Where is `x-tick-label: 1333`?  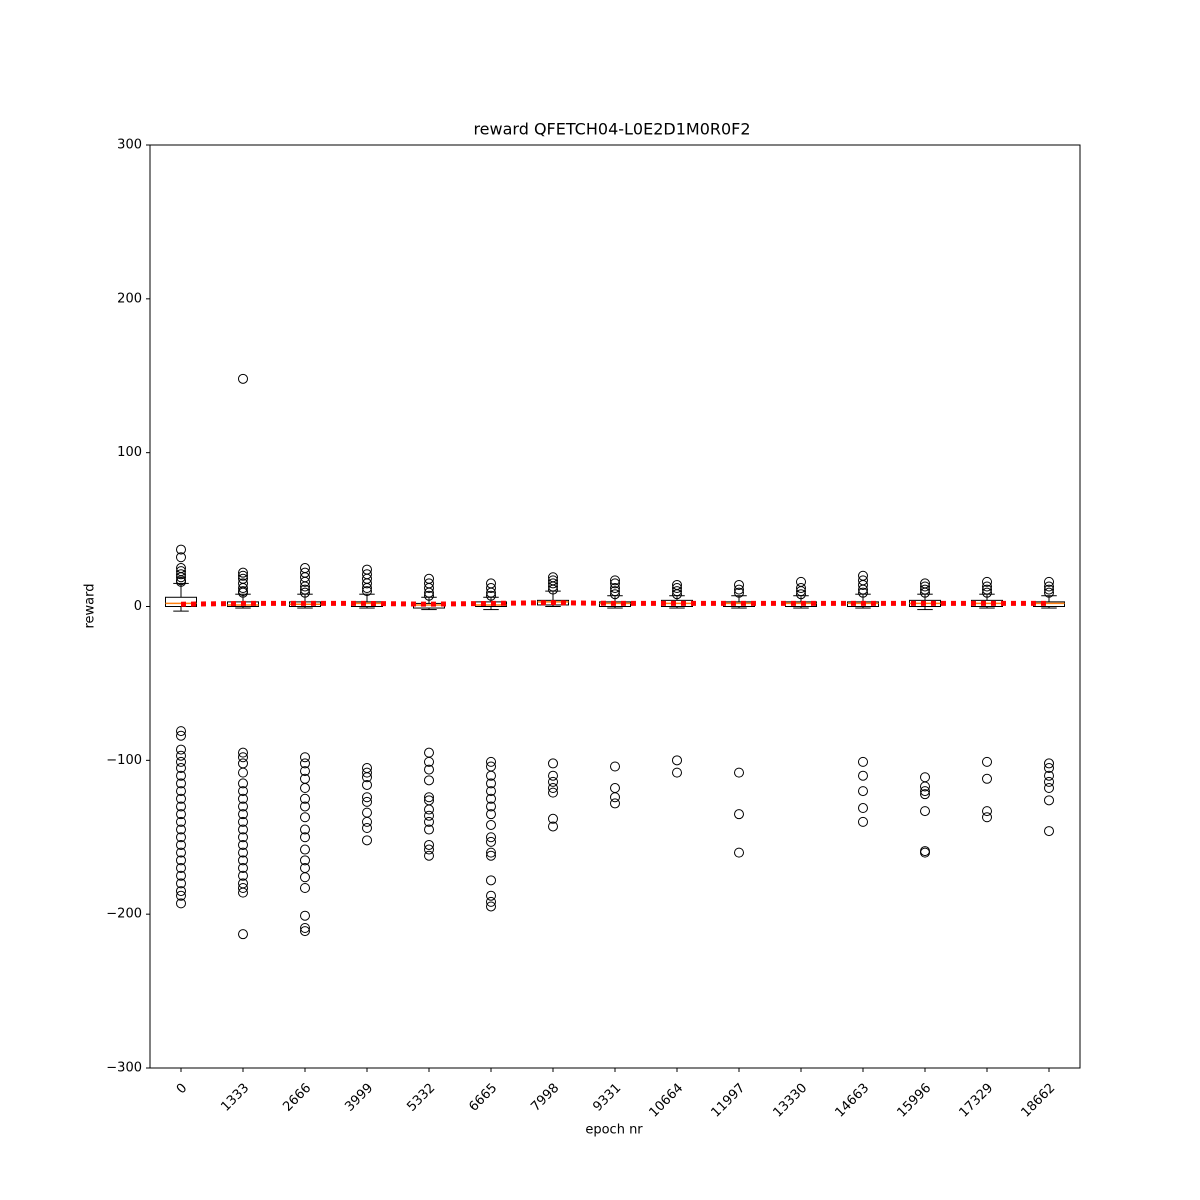 x-tick-label: 1333 is located at coordinates (235, 1098).